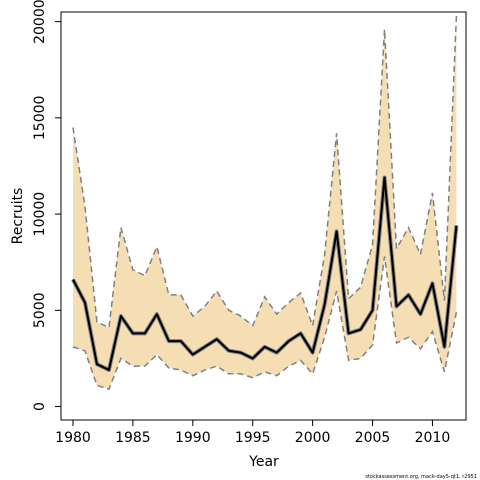 Image resolution: width=480 pixels, height=480 pixels. What do you see at coordinates (40, 310) in the screenshot?
I see `y-tick-label: 5000` at bounding box center [40, 310].